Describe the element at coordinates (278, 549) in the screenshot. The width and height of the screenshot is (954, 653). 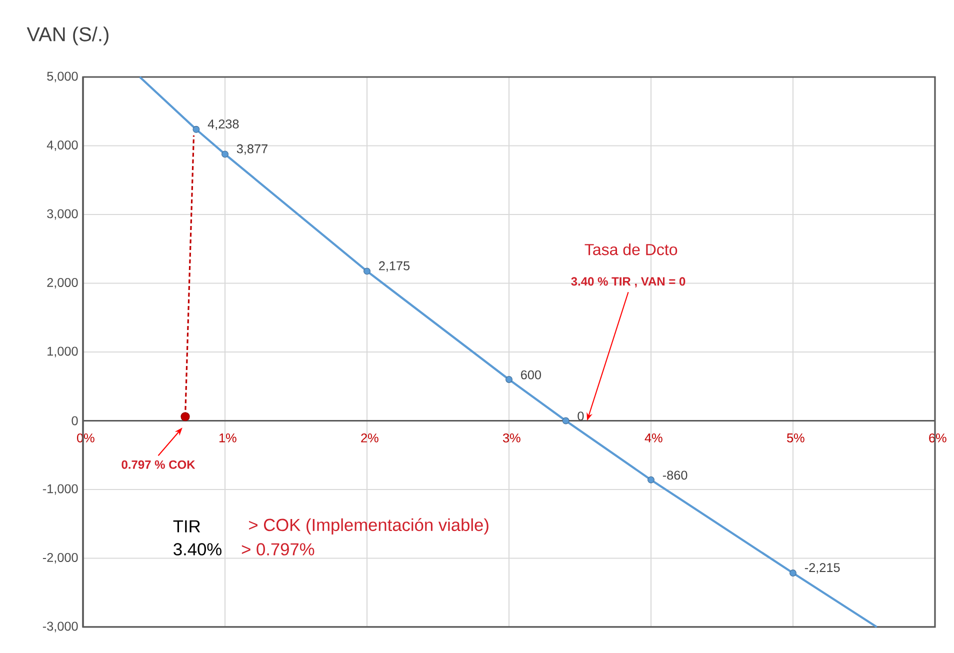
I see `annotation: > 0.797%` at that location.